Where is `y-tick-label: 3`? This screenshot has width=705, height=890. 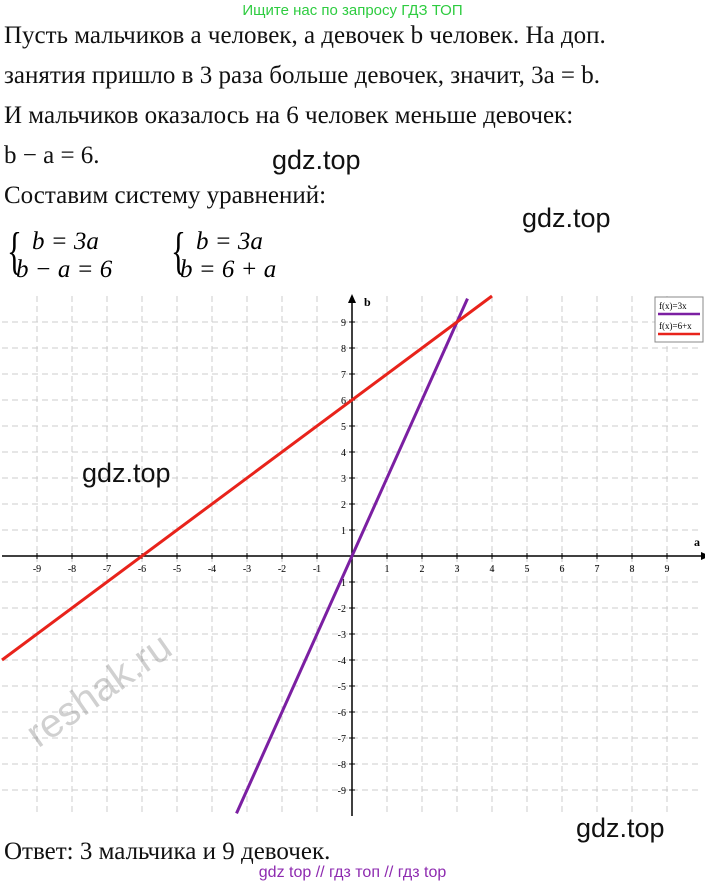
y-tick-label: 3 is located at coordinates (343, 479).